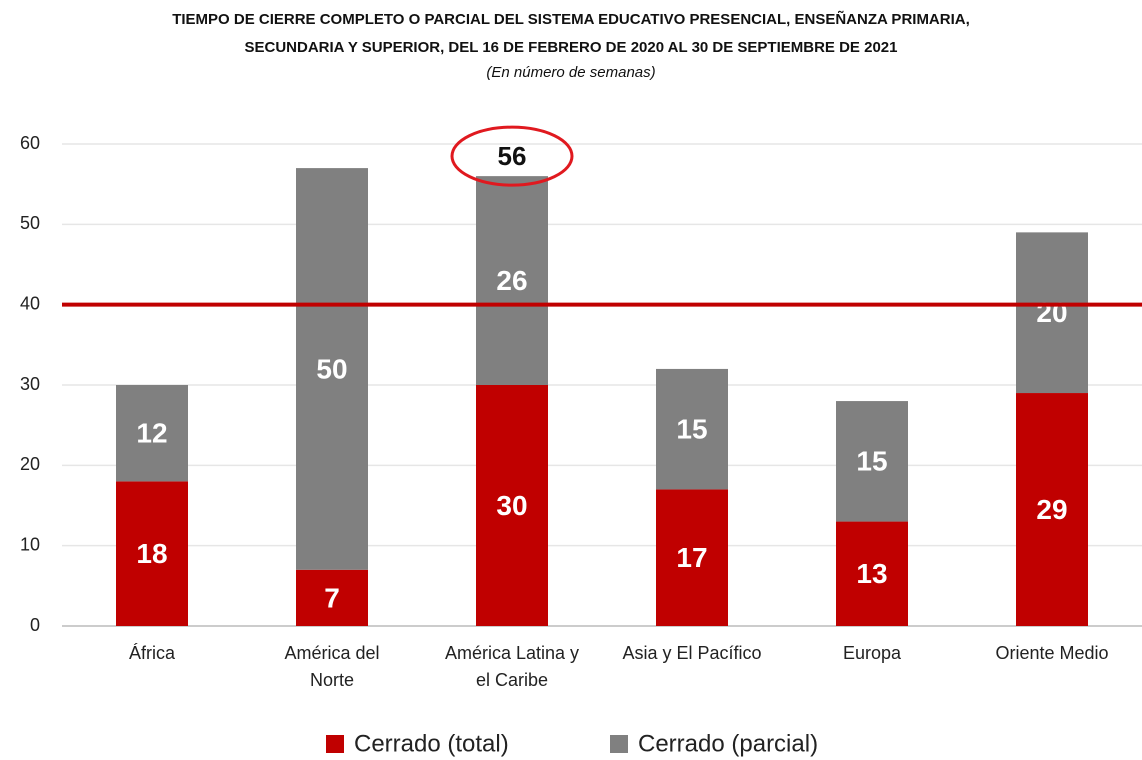 The height and width of the screenshot is (760, 1142). I want to click on data-label: 20, so click(1051, 312).